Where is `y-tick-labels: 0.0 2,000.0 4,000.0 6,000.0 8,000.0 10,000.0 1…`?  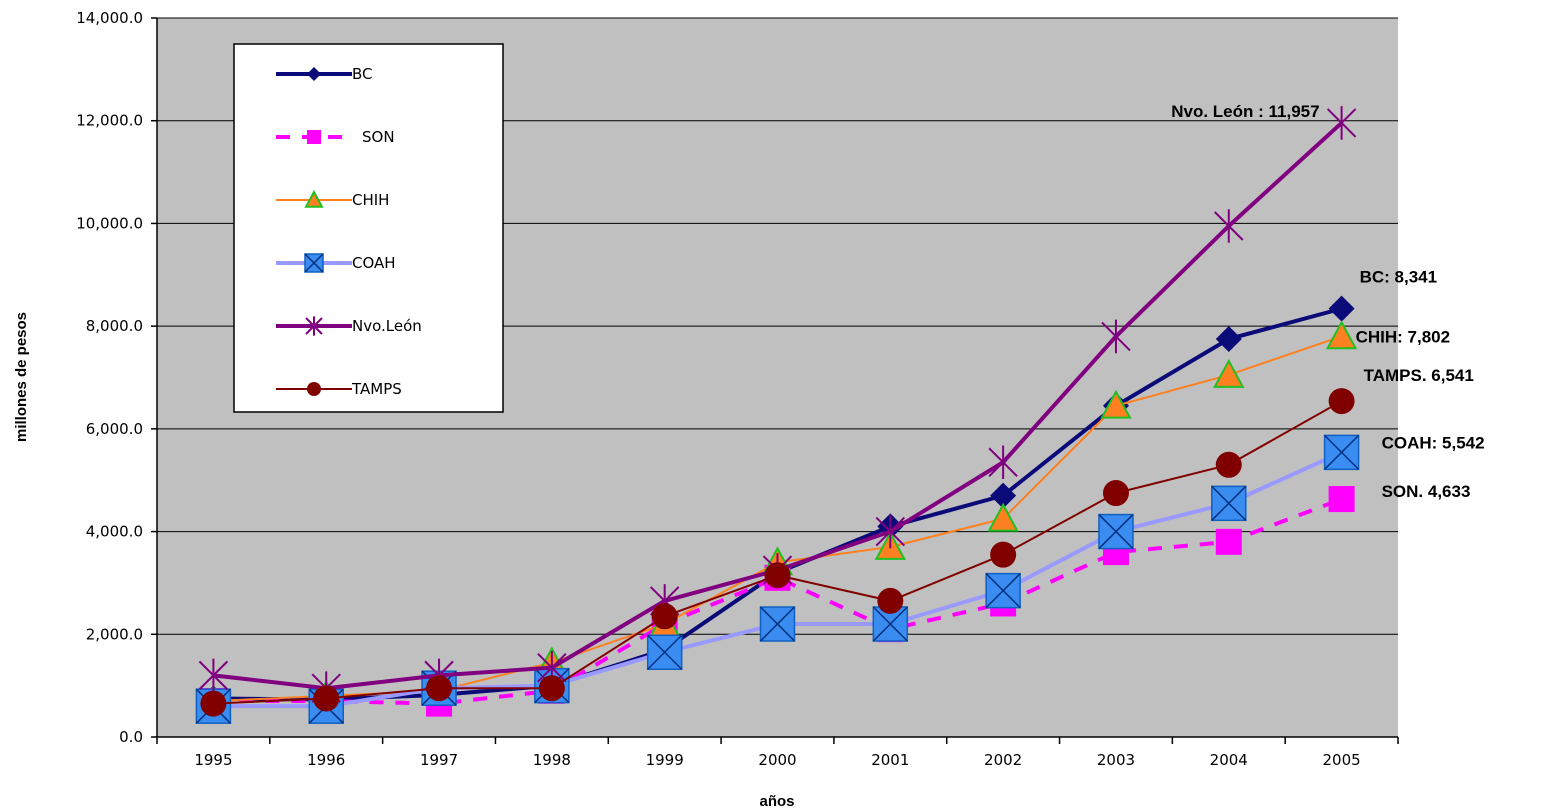
y-tick-labels: 0.0 2,000.0 4,000.0 6,000.0 8,000.0 10,000.0 1… is located at coordinates (109, 377).